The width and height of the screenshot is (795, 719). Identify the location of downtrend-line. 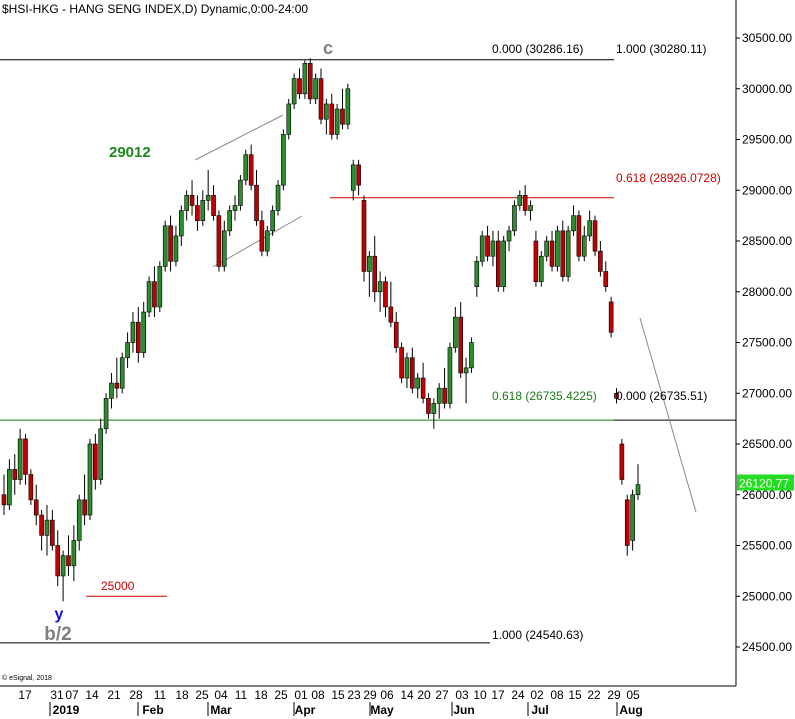
(668, 415).